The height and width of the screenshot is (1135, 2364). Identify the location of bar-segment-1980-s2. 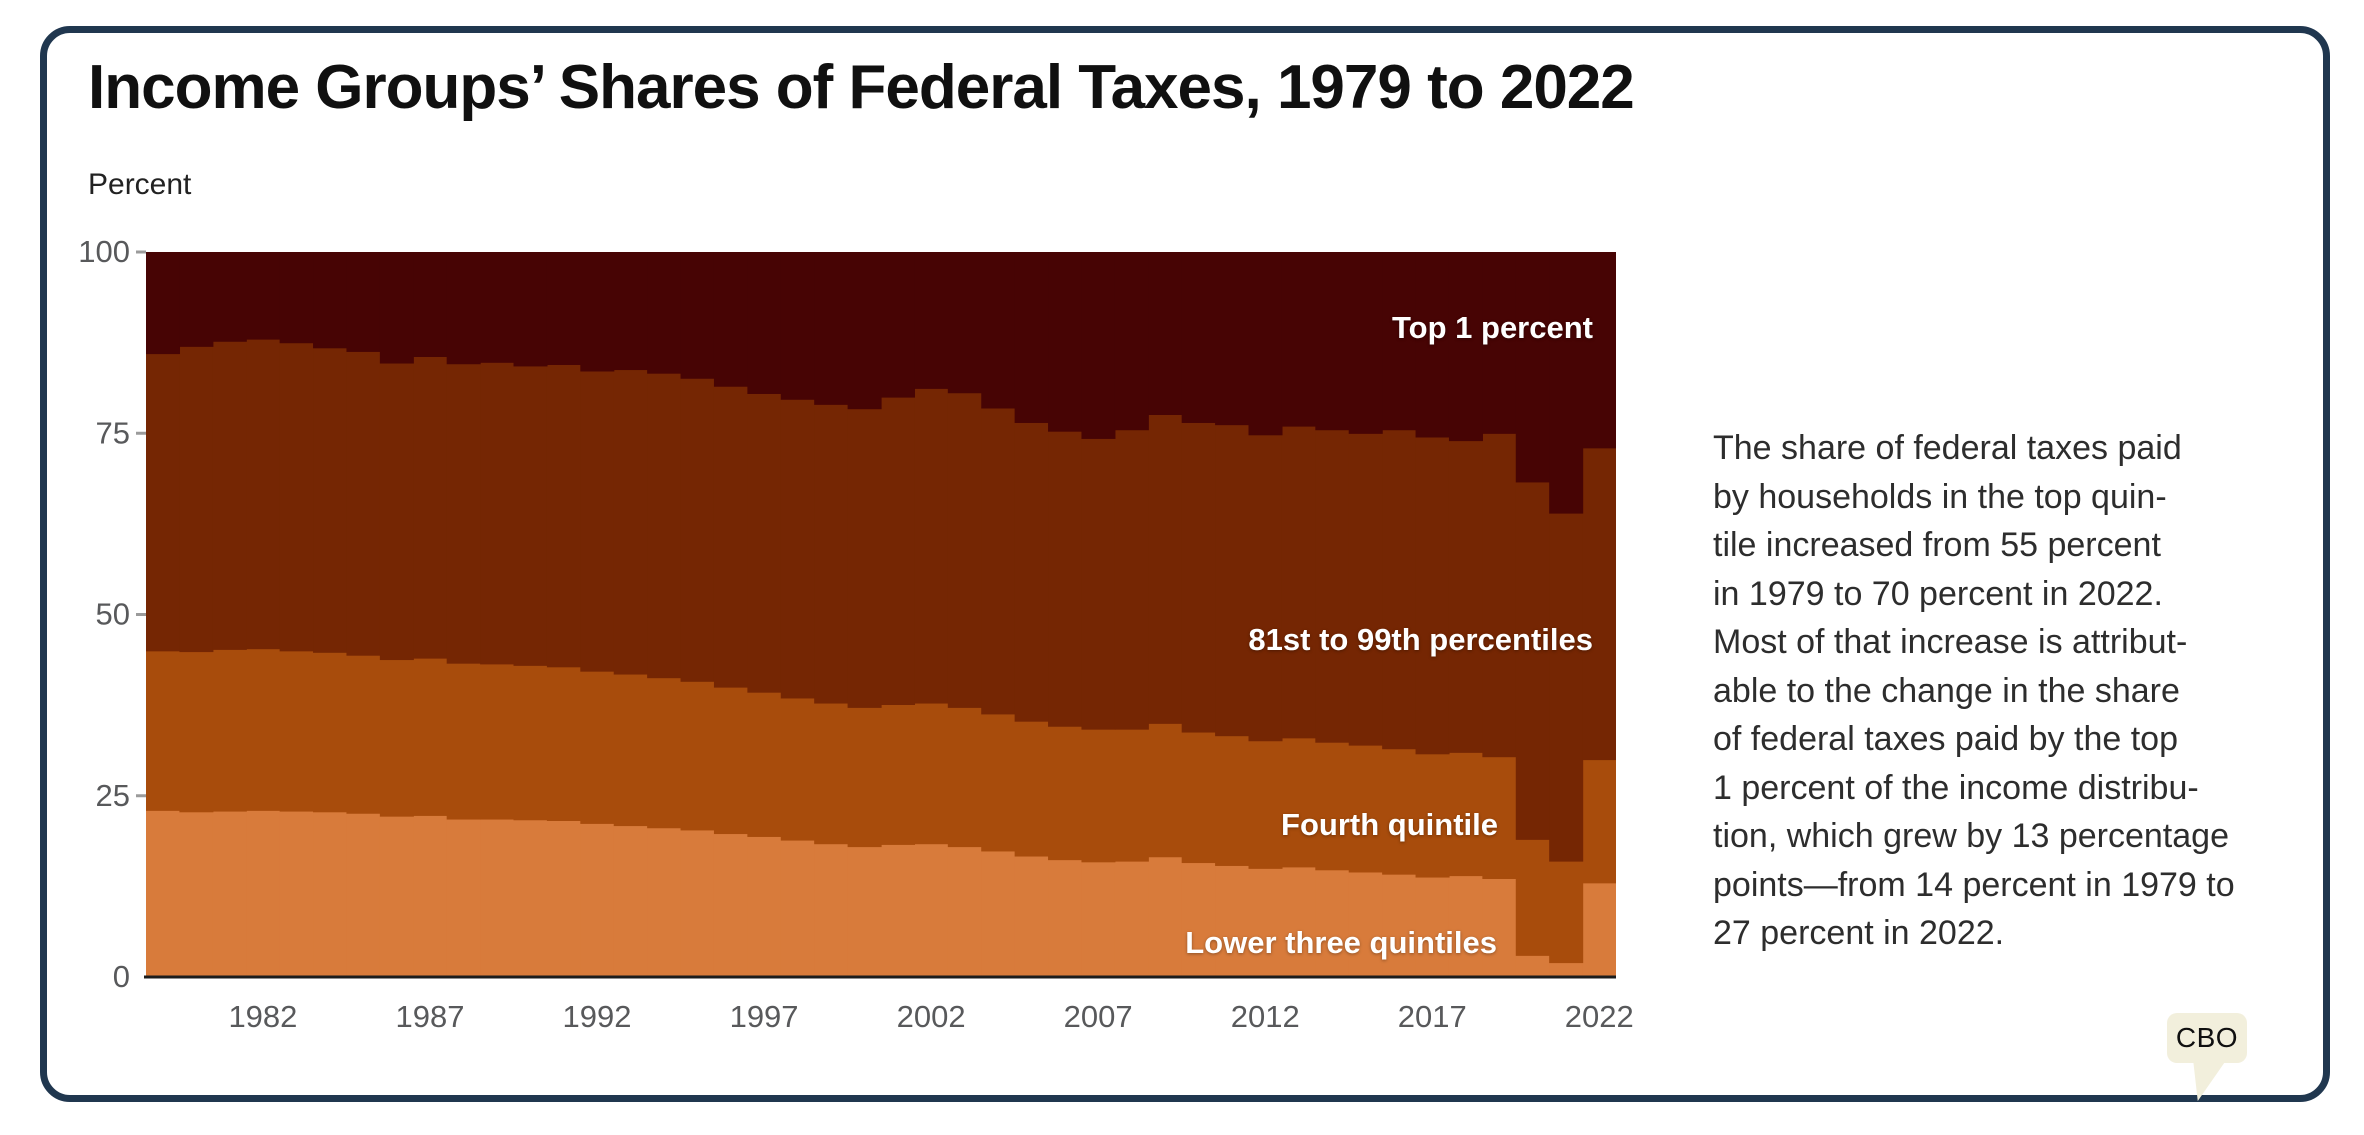
(196, 499).